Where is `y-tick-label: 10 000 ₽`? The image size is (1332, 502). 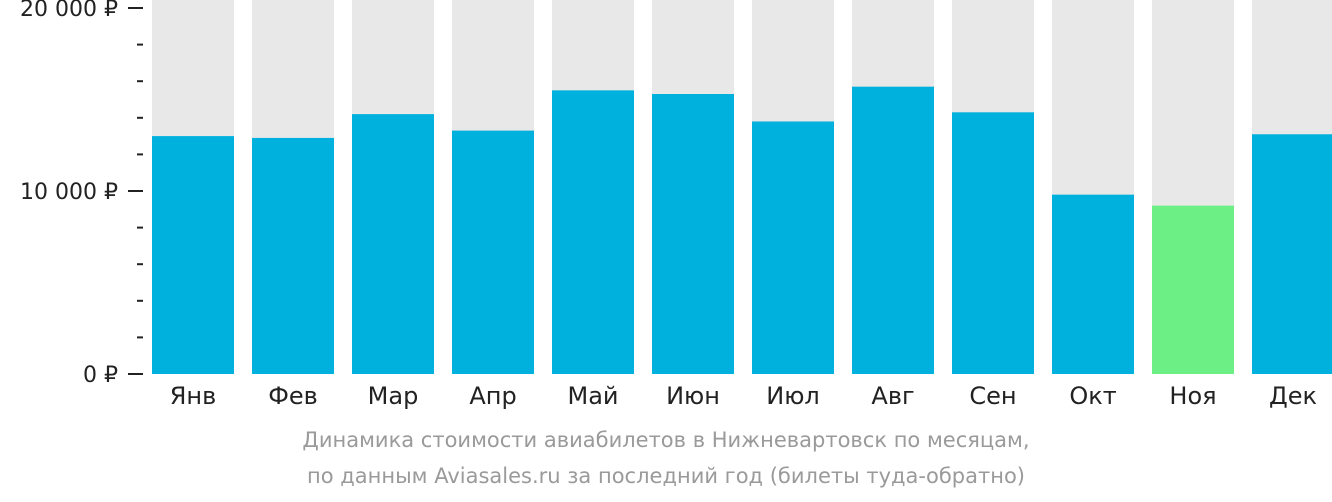 y-tick-label: 10 000 ₽ is located at coordinates (69, 192).